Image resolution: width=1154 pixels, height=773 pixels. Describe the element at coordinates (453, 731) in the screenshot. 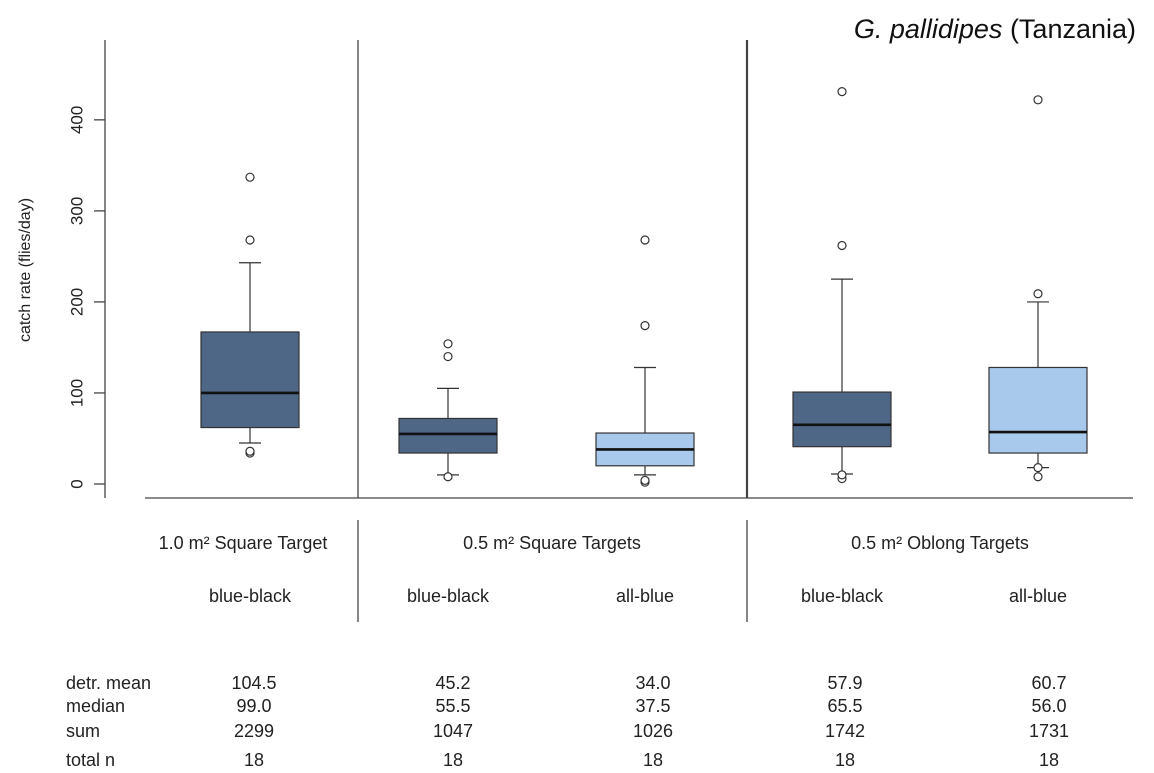

I see `stats-value: 1047` at that location.